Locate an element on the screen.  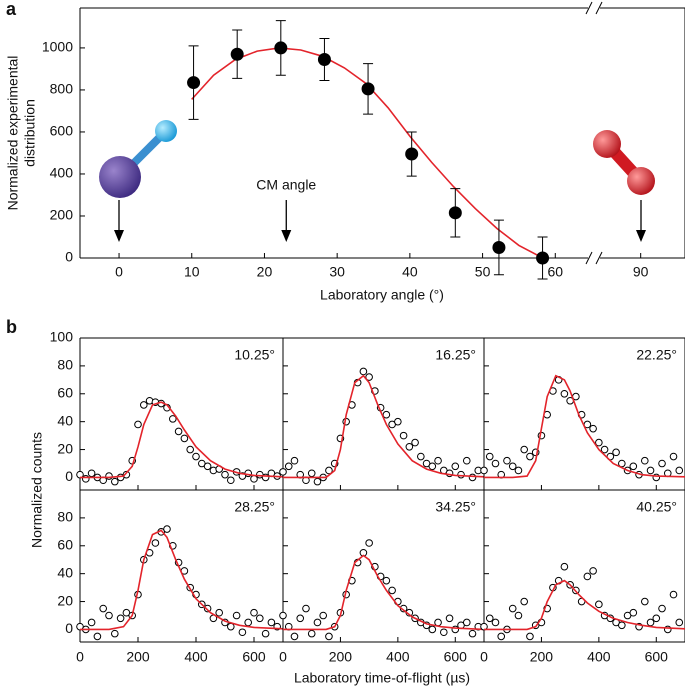
annotation-arrowhead is located at coordinates (286, 236).